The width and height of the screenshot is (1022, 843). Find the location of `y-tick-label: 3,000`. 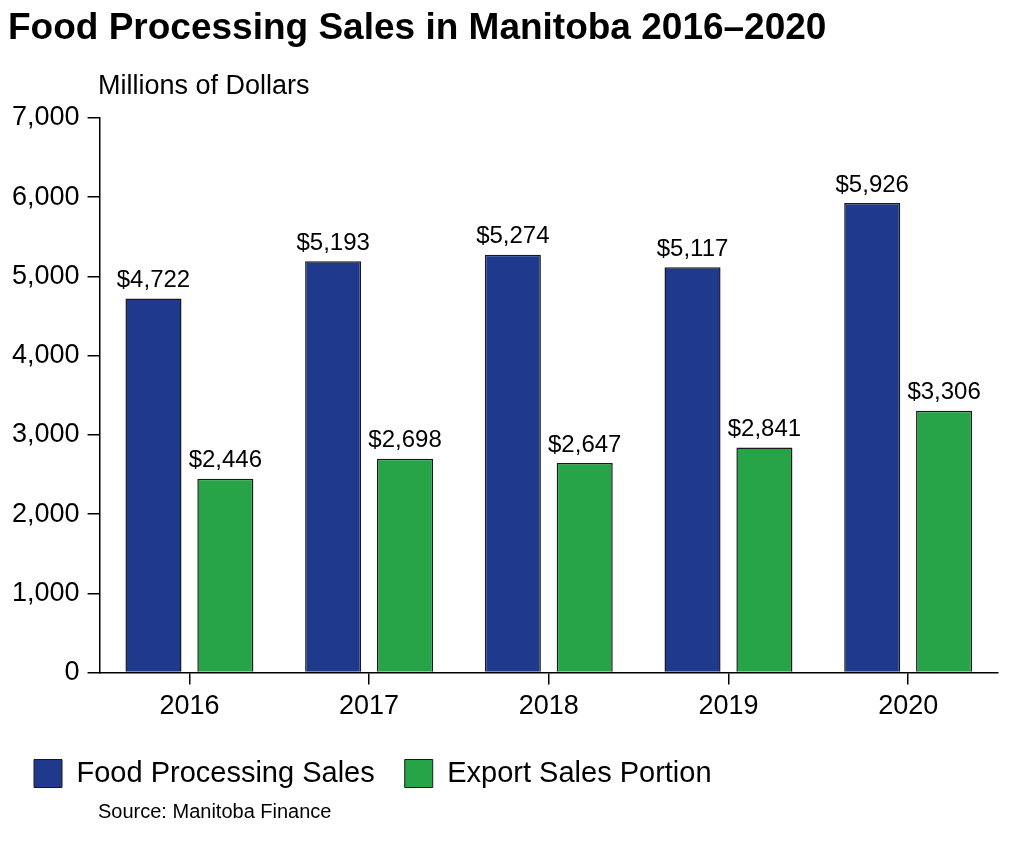

y-tick-label: 3,000 is located at coordinates (45, 433).